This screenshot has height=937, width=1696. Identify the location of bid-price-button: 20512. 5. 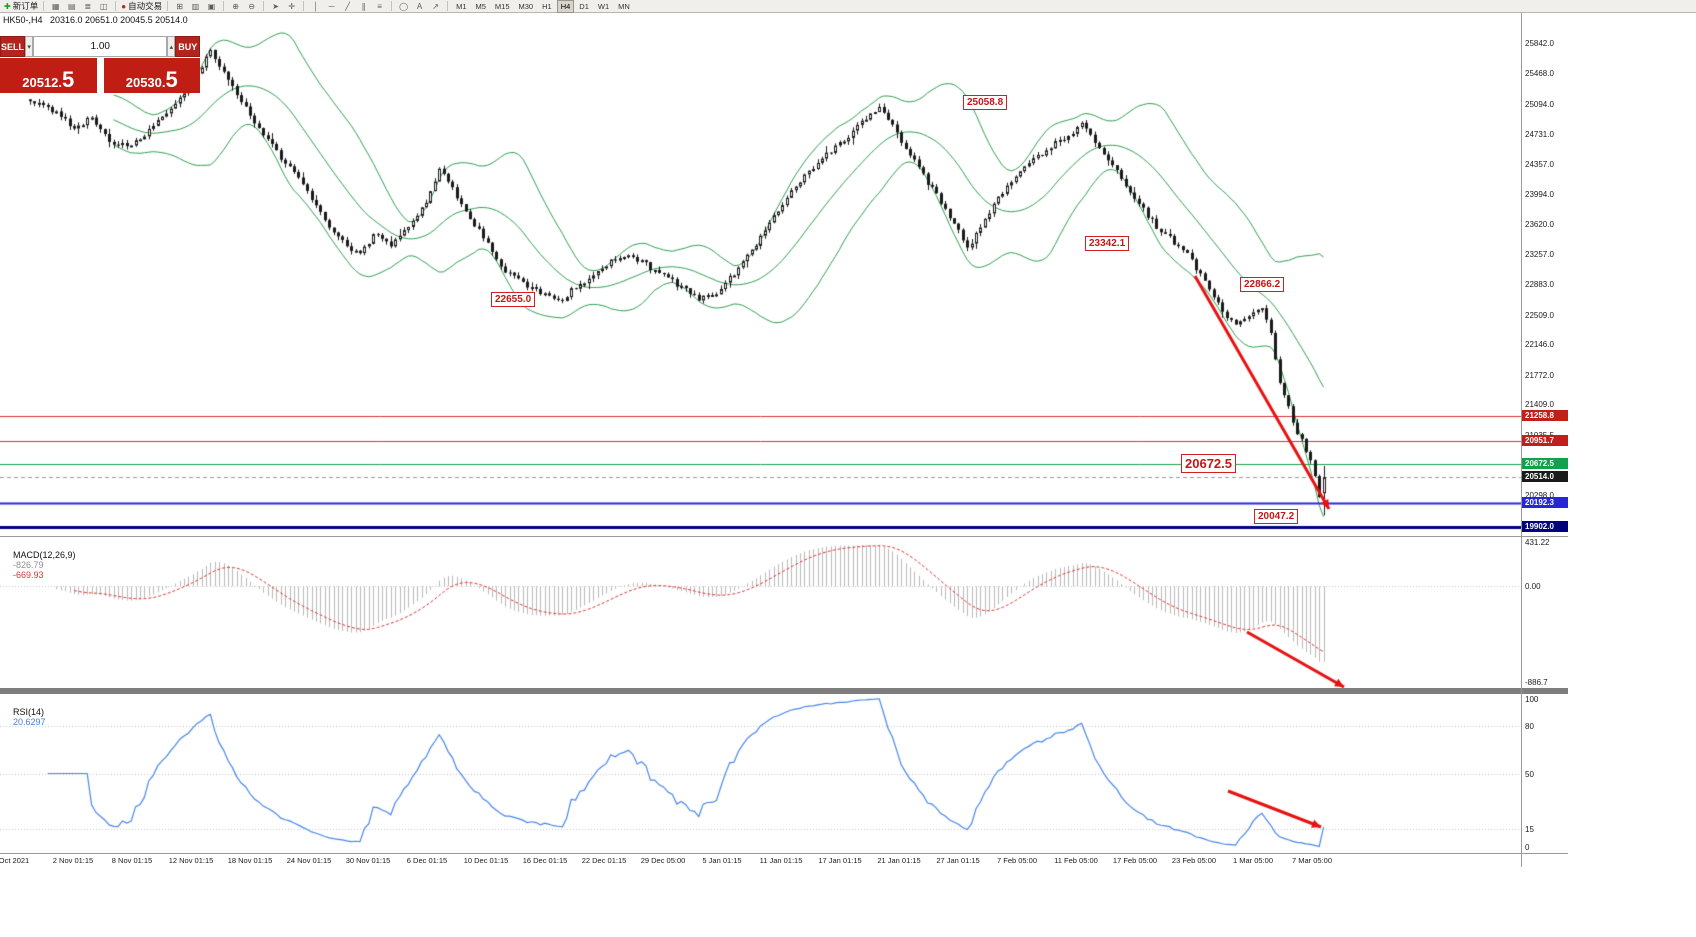
(48, 75).